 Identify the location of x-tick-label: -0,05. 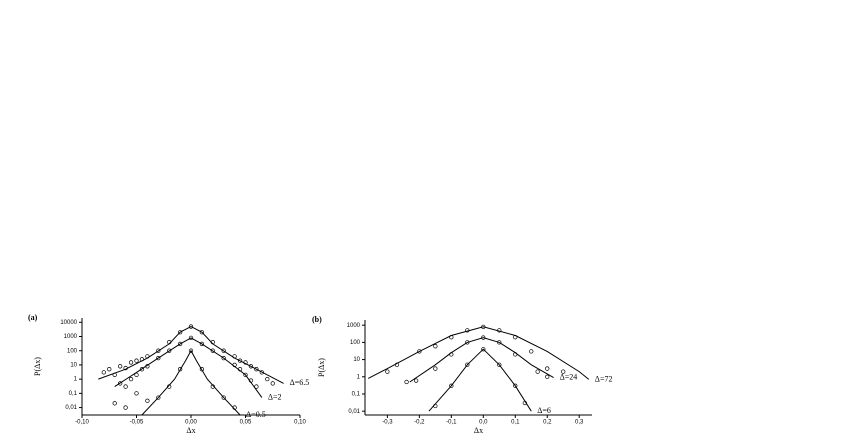
(137, 423).